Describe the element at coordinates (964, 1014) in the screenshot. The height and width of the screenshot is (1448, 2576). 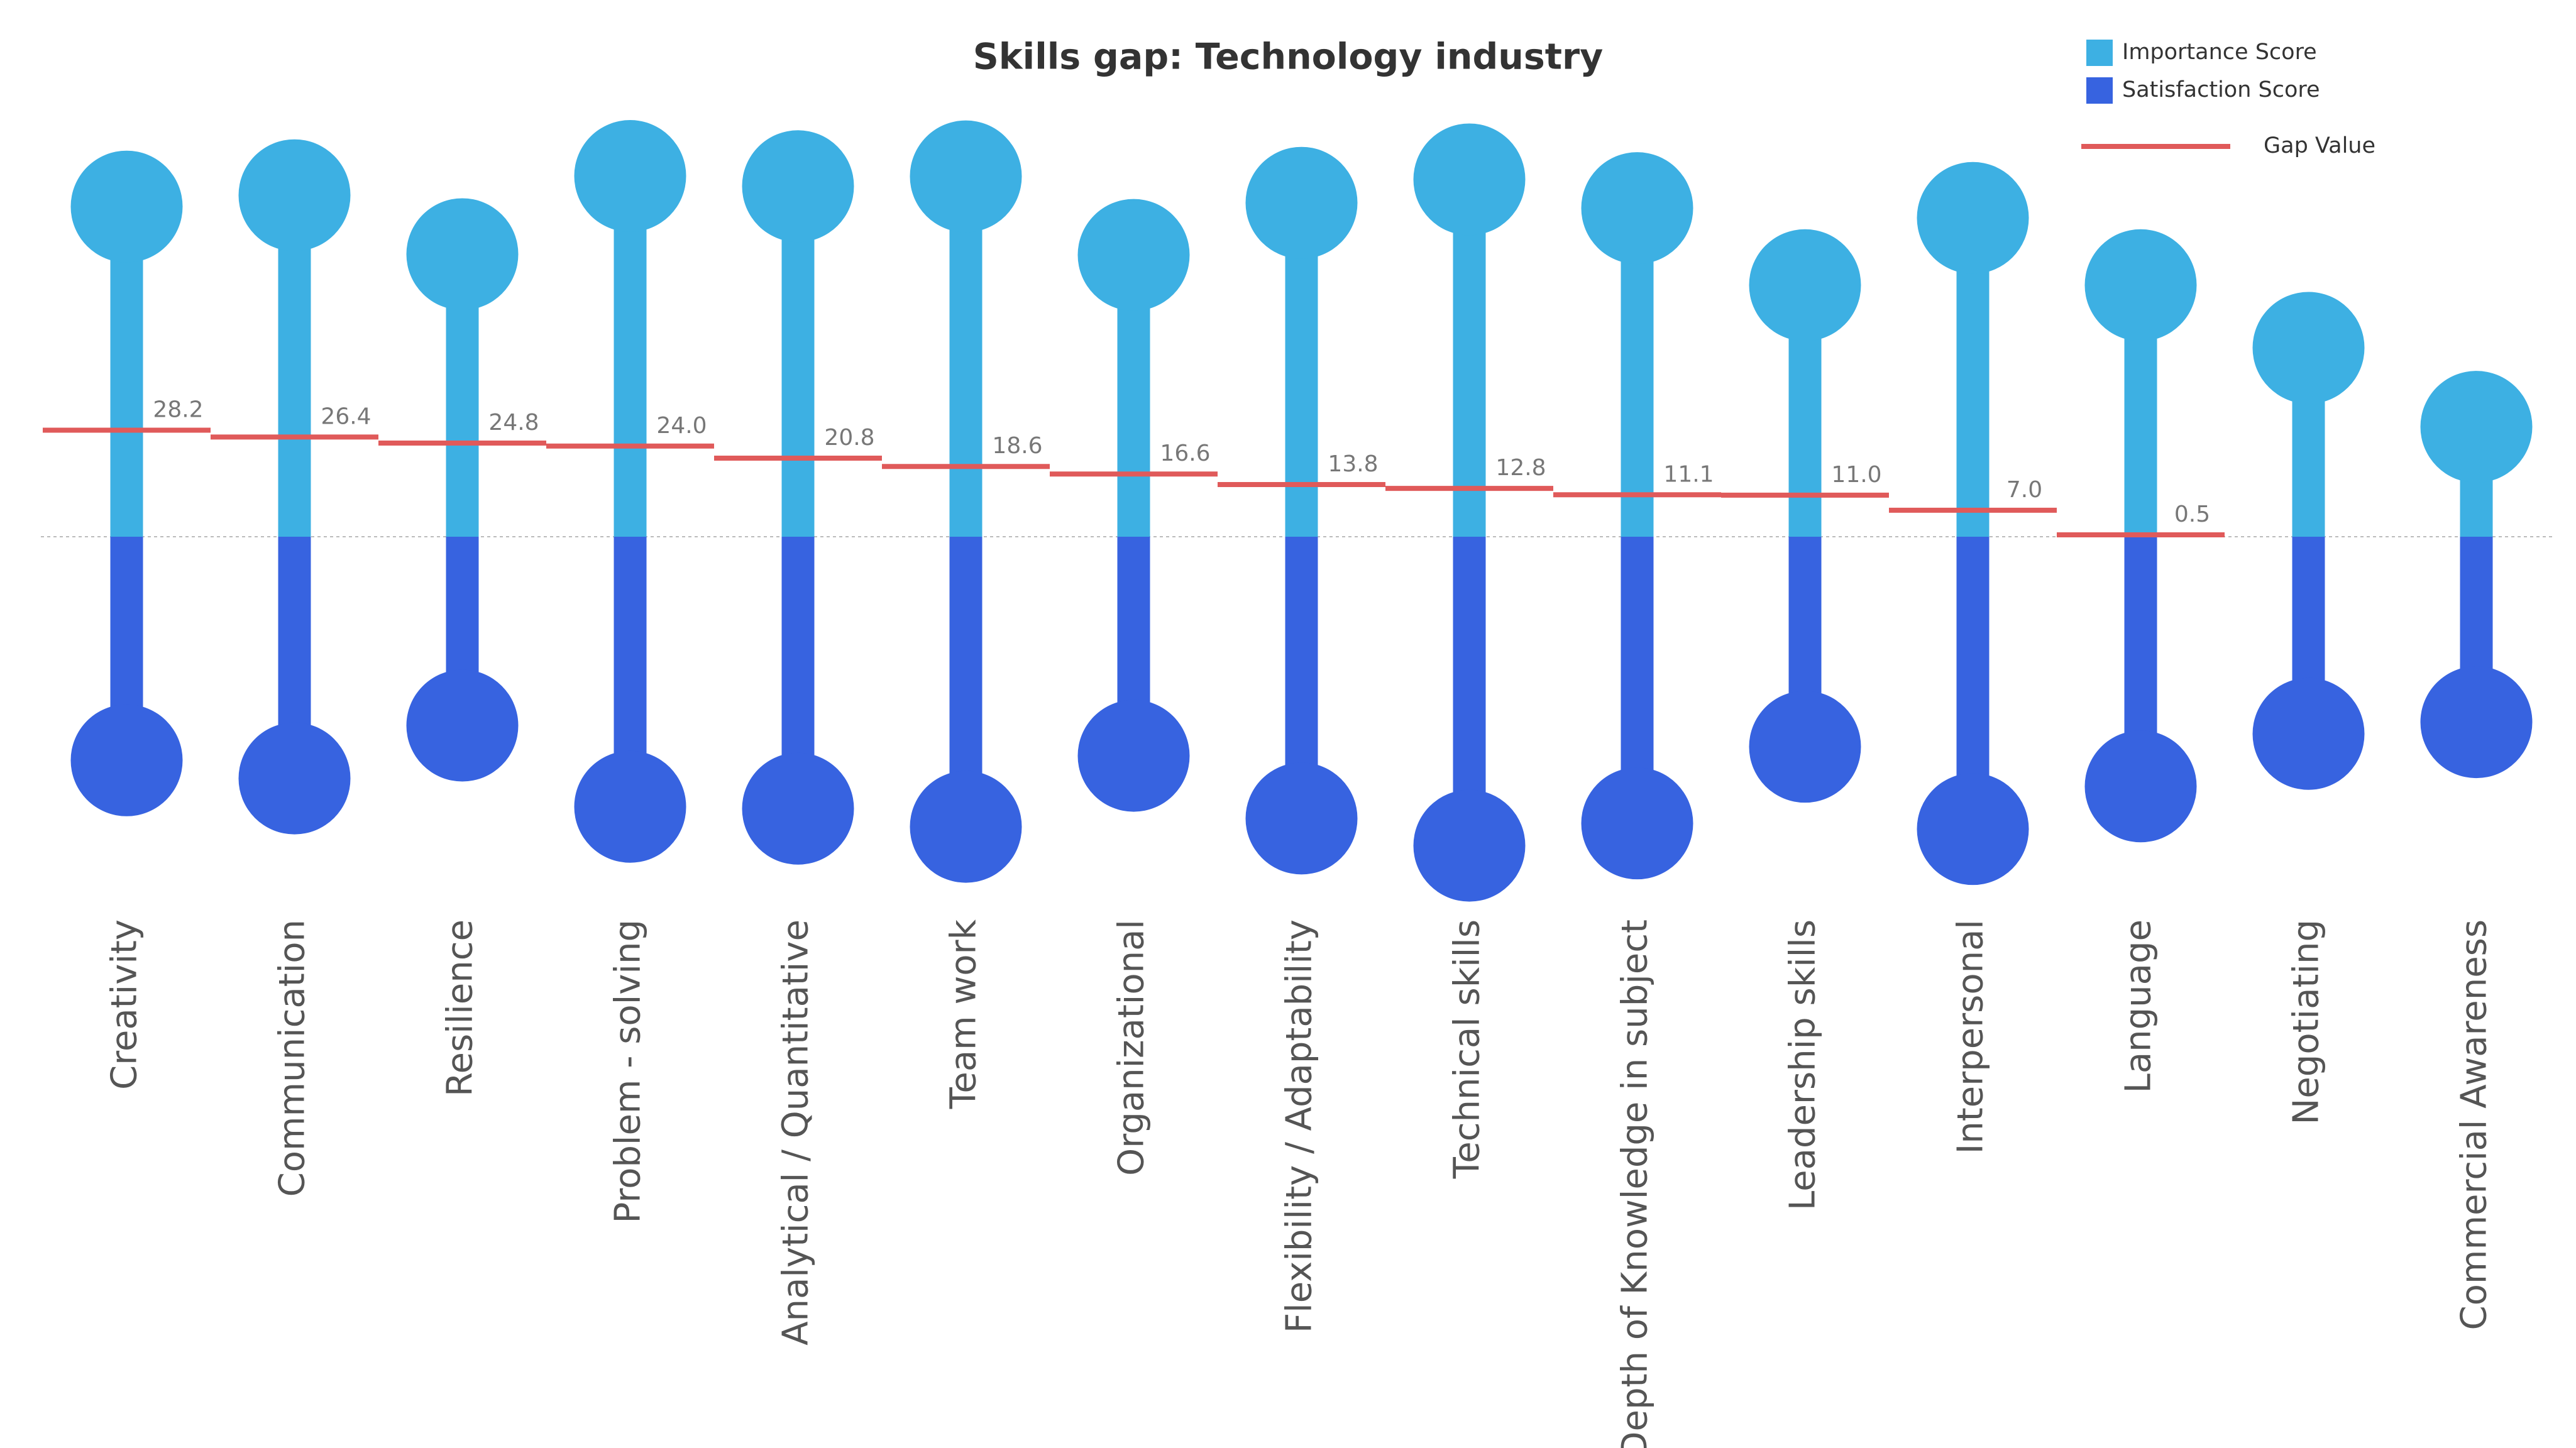
I see `x-tick-label: Team work` at that location.